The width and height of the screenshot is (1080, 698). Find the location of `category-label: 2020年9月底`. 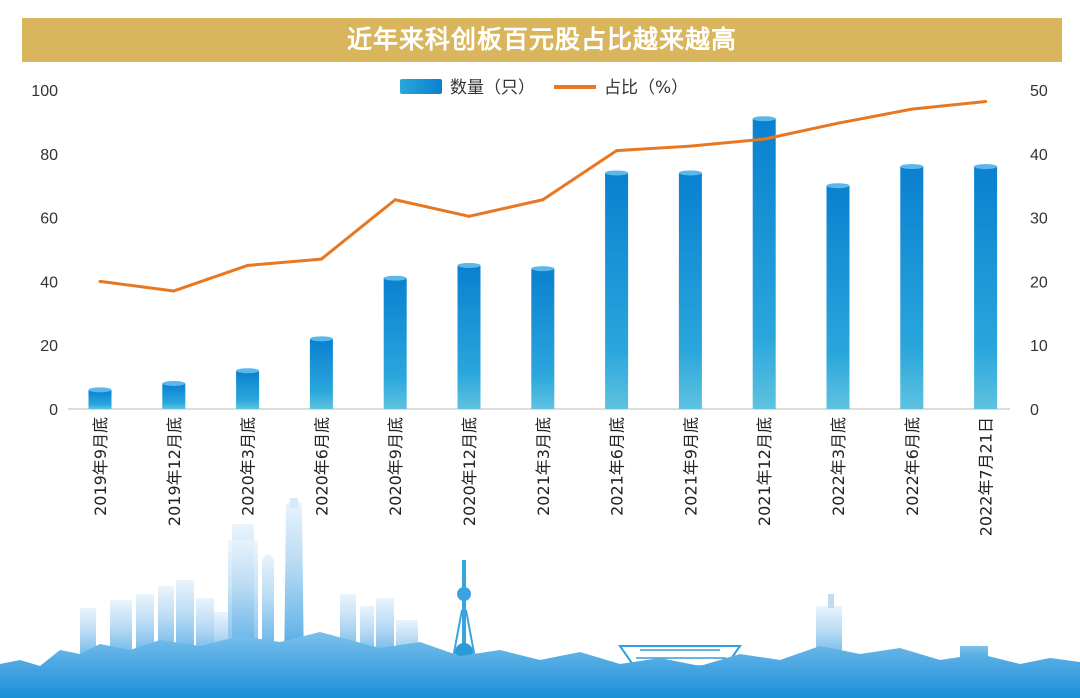

category-label: 2020年9月底 is located at coordinates (395, 466).